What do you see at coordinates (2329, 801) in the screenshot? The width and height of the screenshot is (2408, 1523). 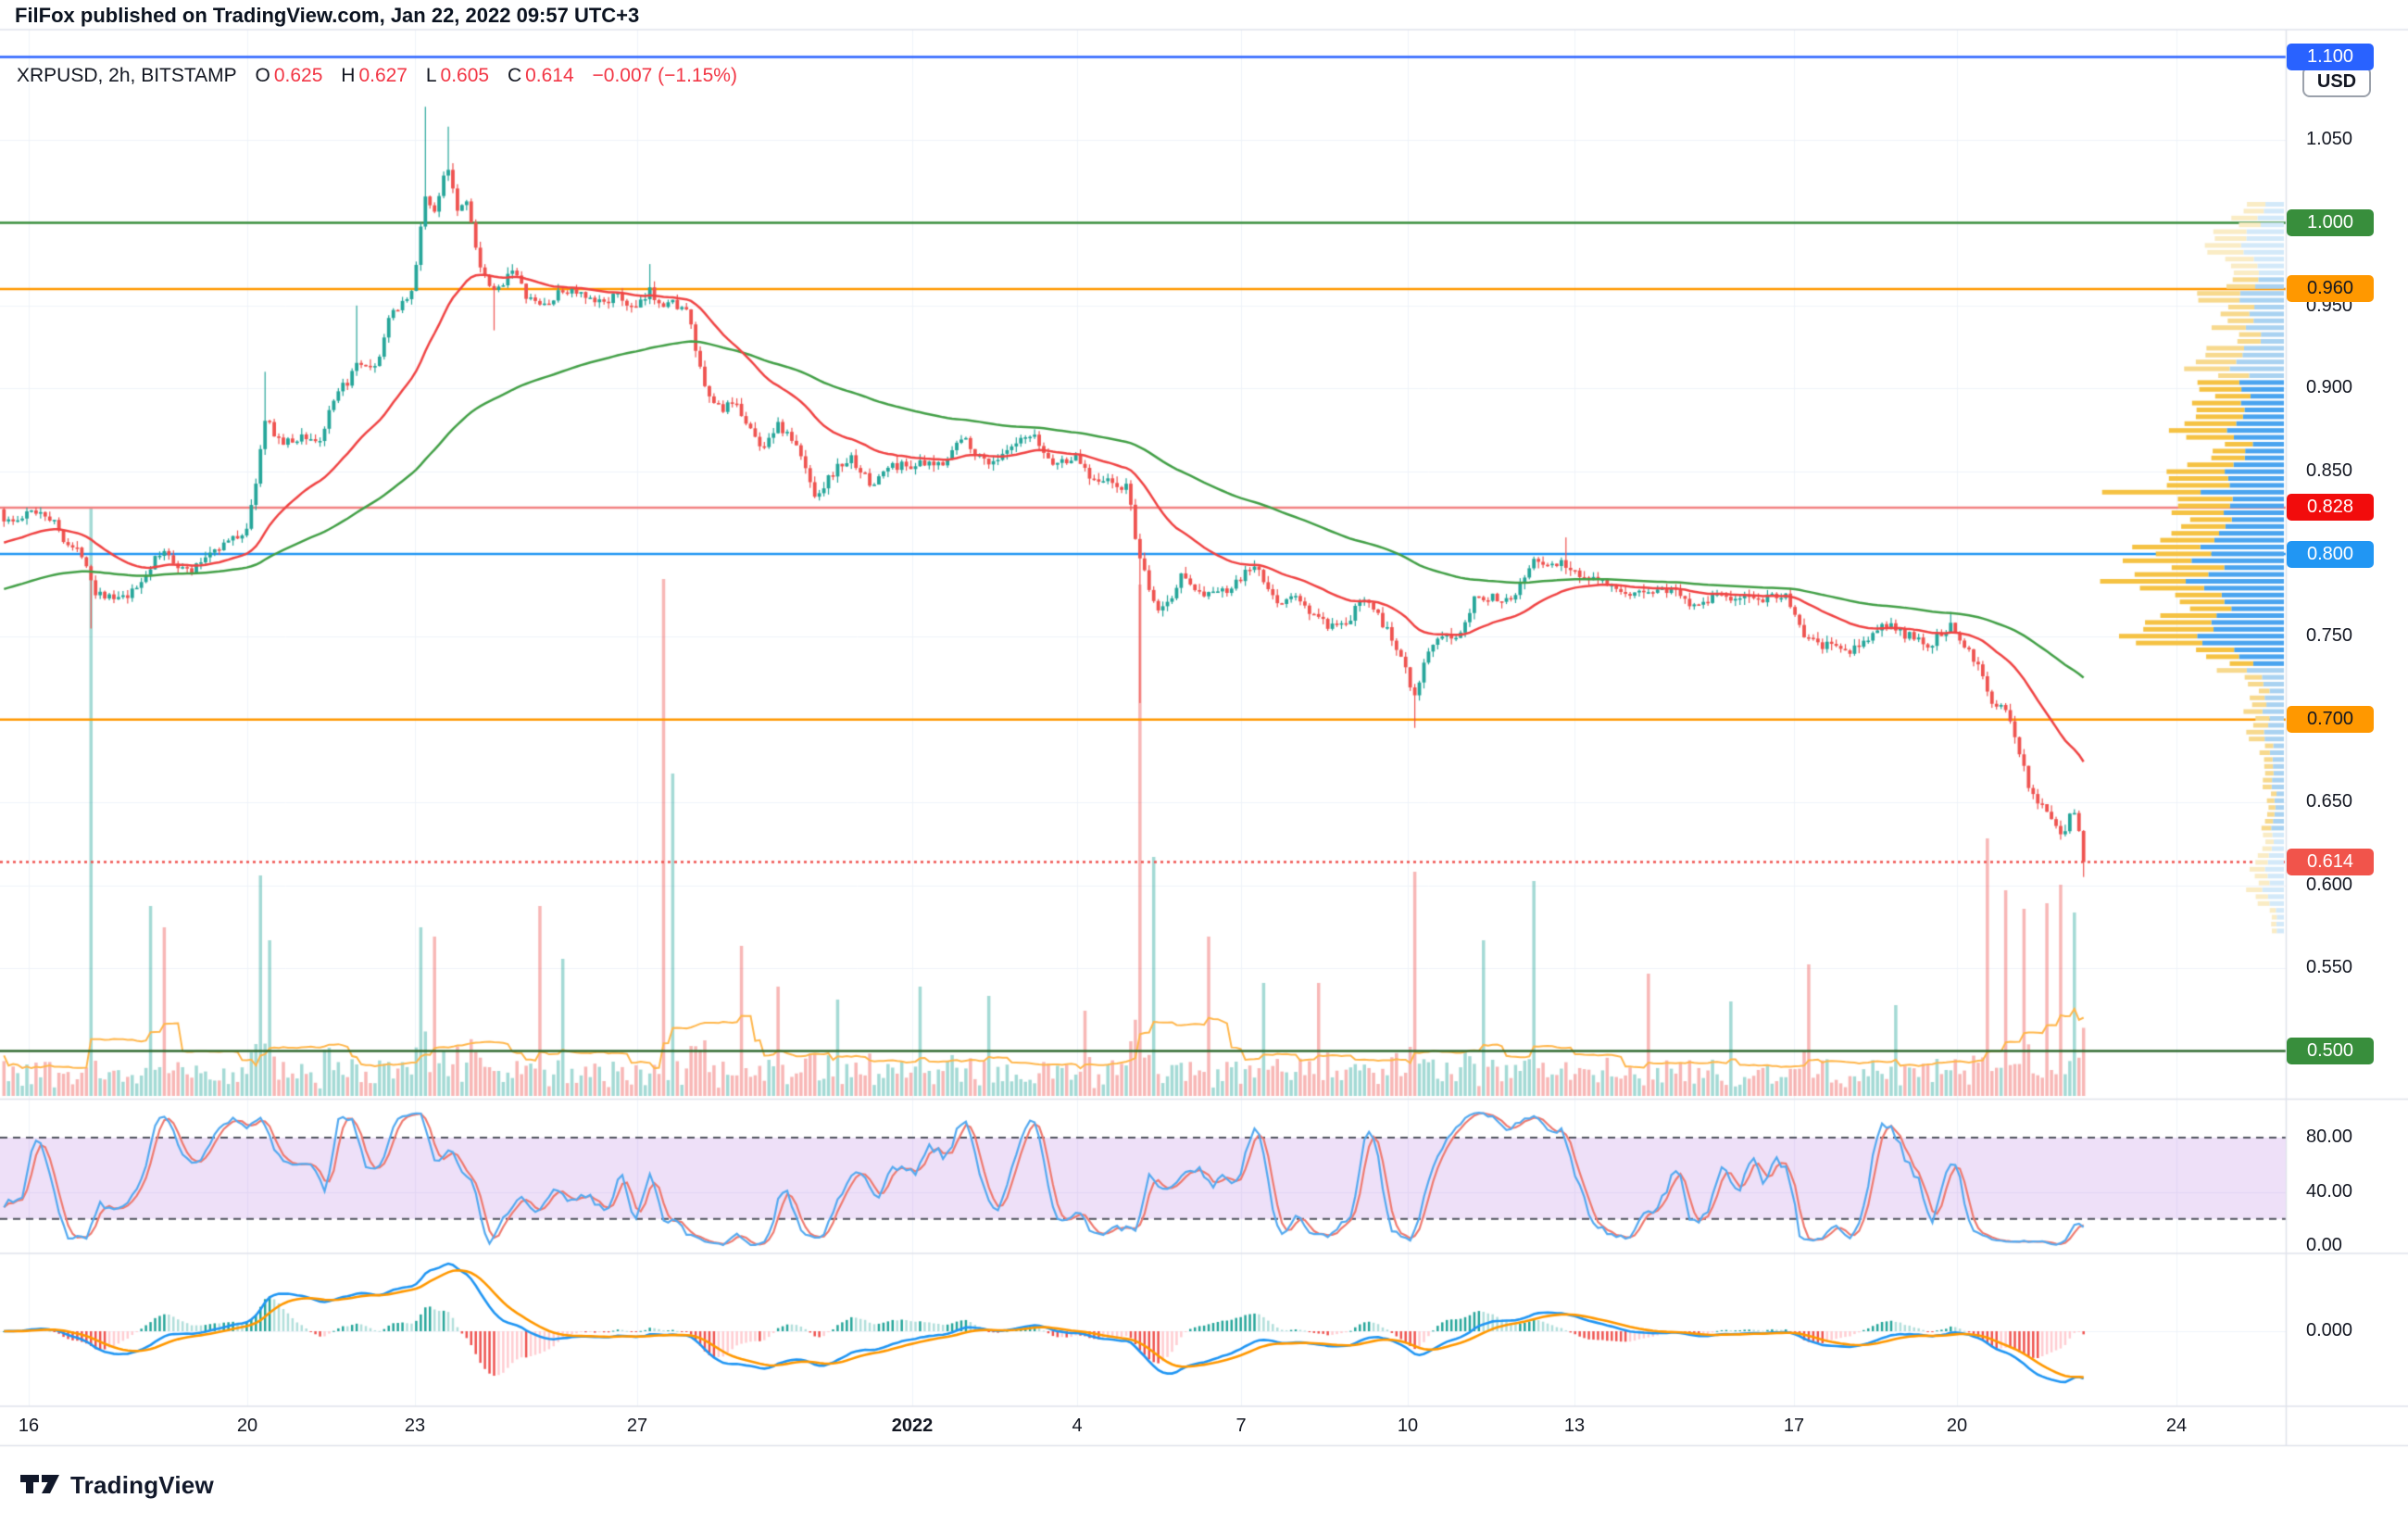 I see `price-axis-label: 0.650` at bounding box center [2329, 801].